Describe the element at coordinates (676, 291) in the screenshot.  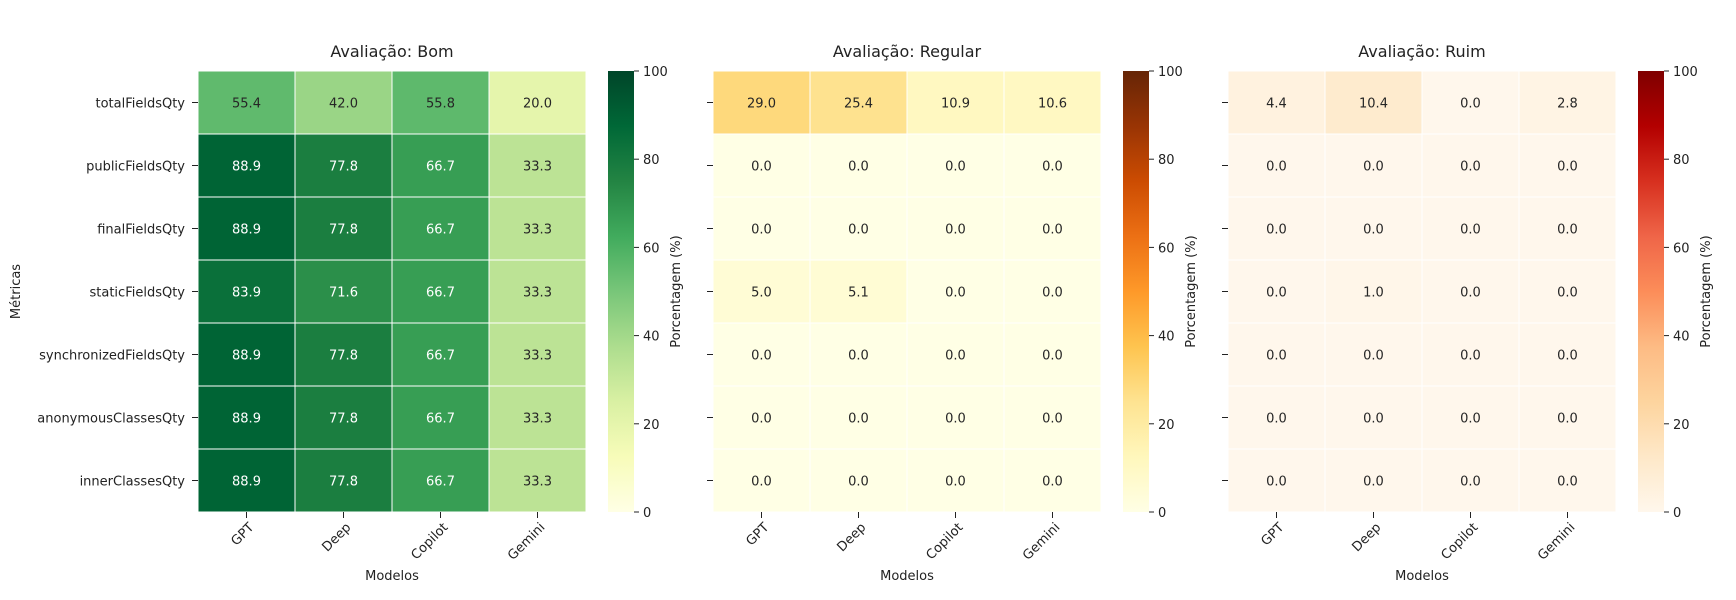
I see `colorbar-label: Porcentagem (%)` at that location.